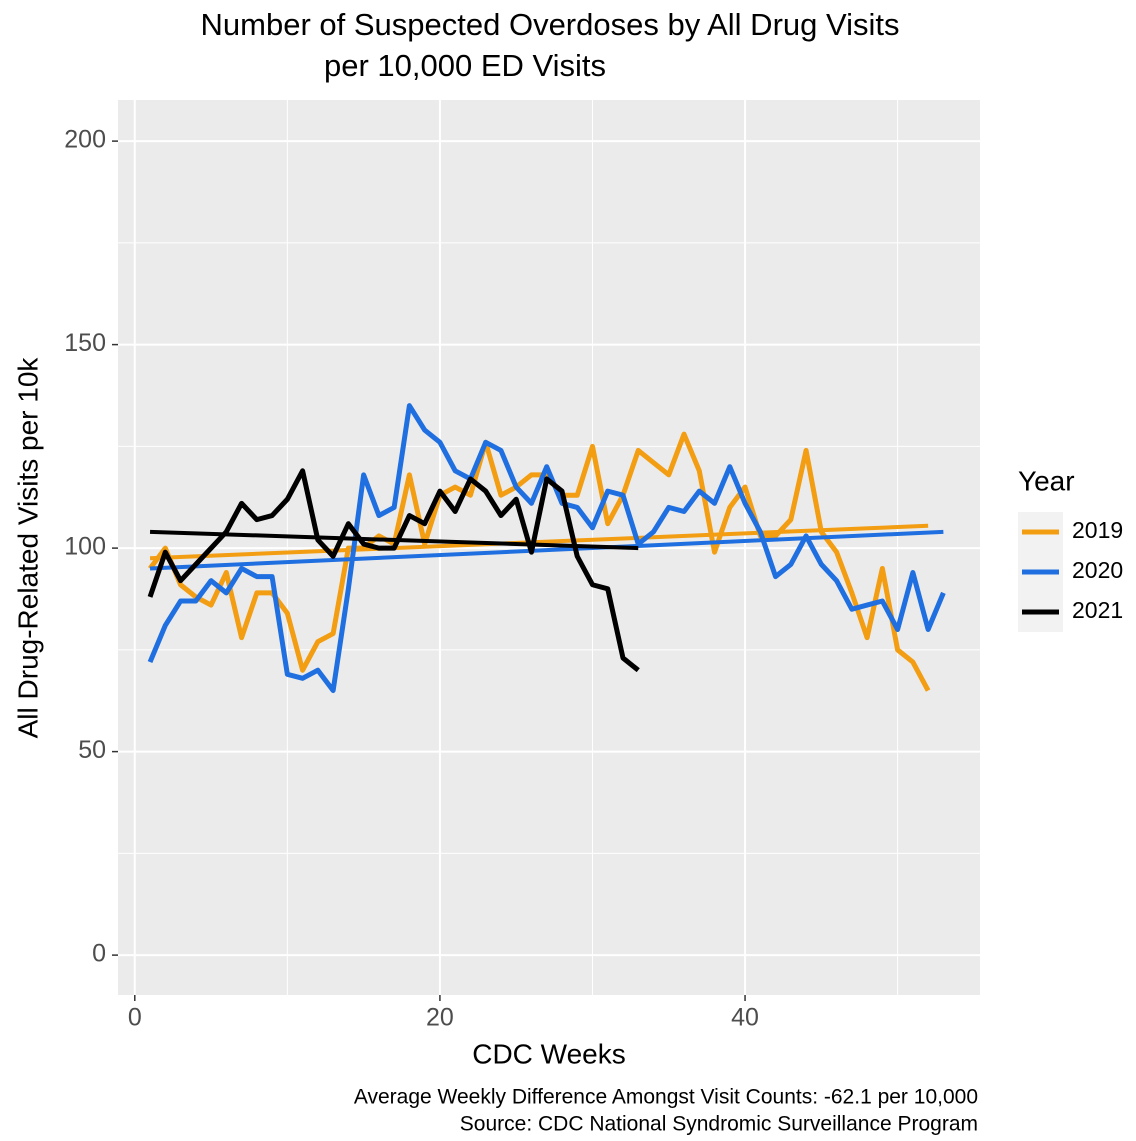 The width and height of the screenshot is (1136, 1141). What do you see at coordinates (1097, 570) in the screenshot?
I see `legend-label: 2020` at bounding box center [1097, 570].